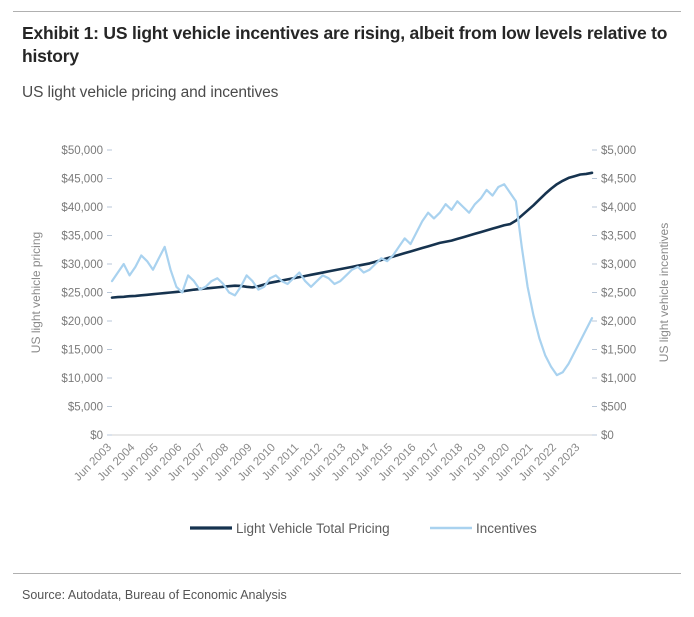 The width and height of the screenshot is (694, 617). I want to click on legend-label-0: Light Vehicle Total Pricing, so click(313, 528).